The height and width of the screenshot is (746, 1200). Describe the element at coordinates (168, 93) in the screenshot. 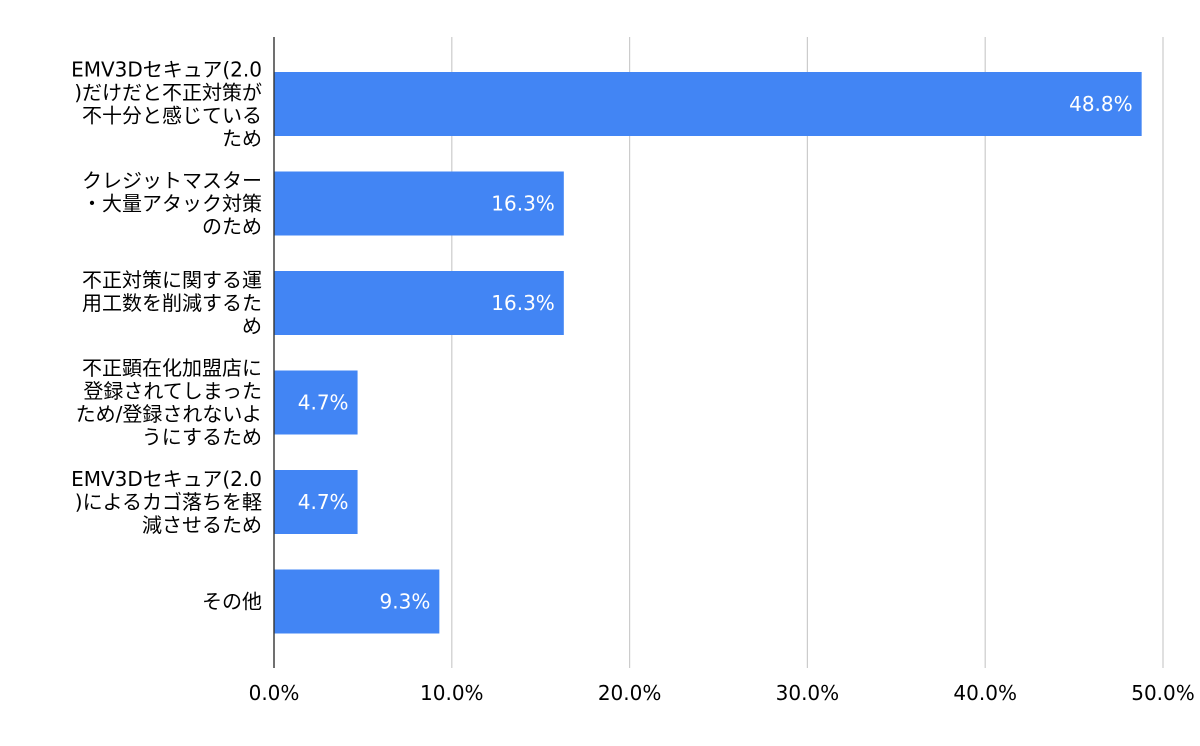

I see `category-label: )だけだと不正対策が` at that location.